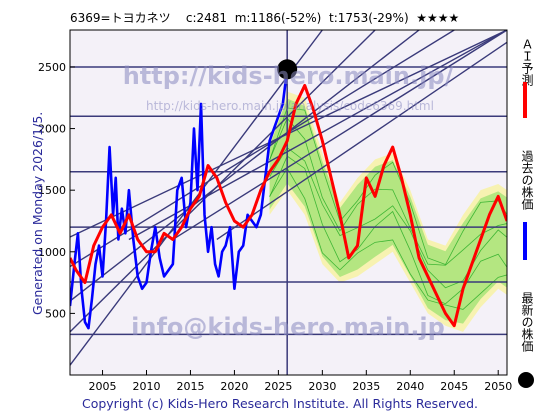 Image resolution: width=560 pixels, height=420 pixels. I want to click on watermark-email: info@kids-hero.main.jp, so click(288, 327).